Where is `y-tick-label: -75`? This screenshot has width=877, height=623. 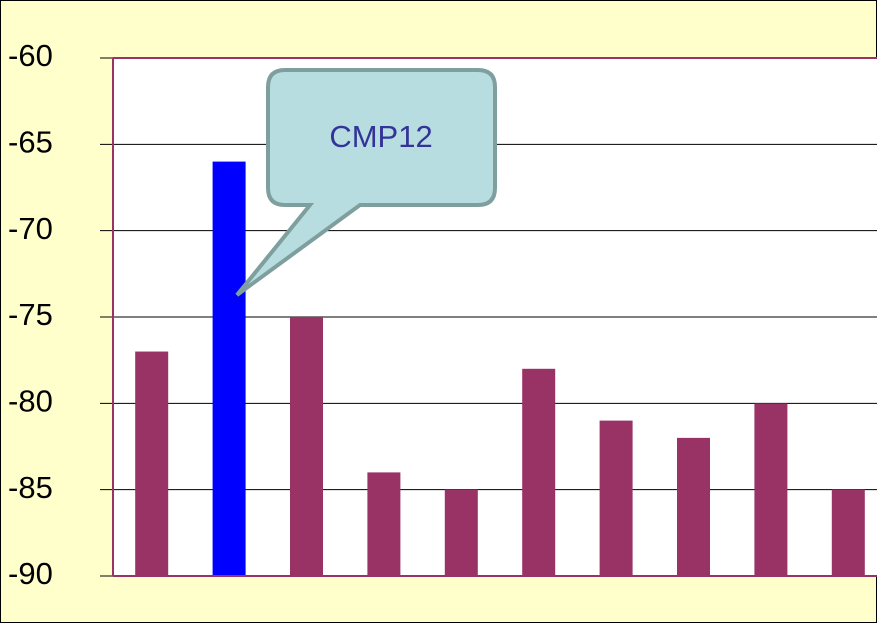 y-tick-label: -75 is located at coordinates (30, 314).